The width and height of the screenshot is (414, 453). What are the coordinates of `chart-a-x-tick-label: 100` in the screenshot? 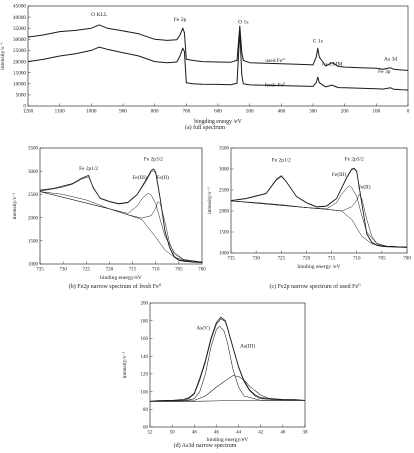 It's located at (376, 112).